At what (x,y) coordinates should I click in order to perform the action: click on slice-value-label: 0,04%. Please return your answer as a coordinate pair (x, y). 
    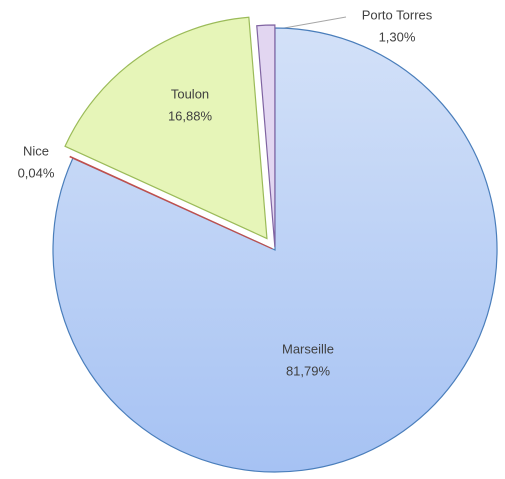
    Looking at the image, I should click on (36, 172).